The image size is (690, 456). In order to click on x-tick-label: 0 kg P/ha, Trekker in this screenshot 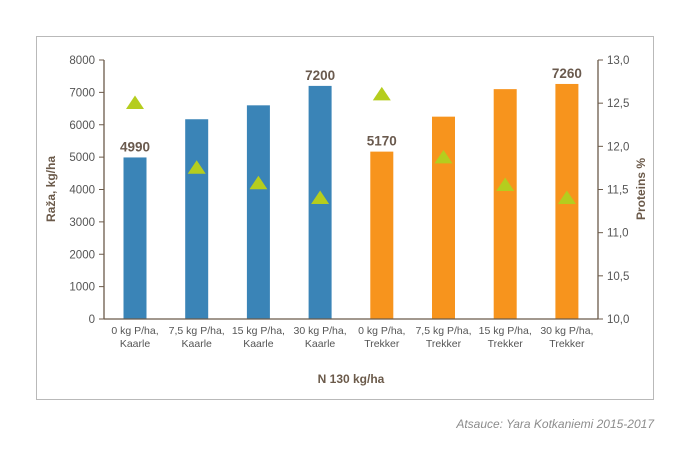, I will do `click(381, 337)`.